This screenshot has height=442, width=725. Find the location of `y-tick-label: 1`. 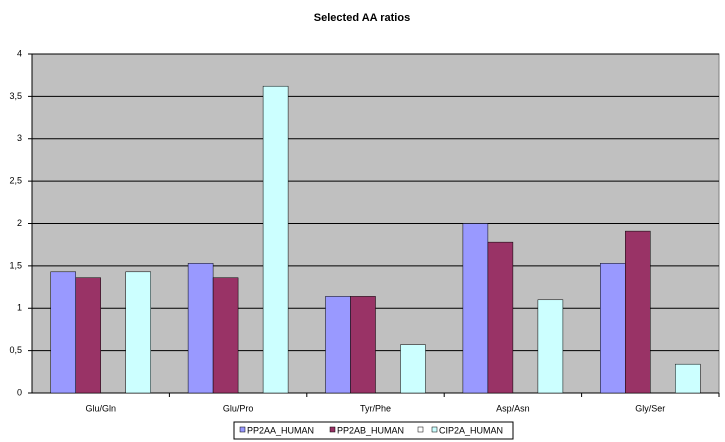

y-tick-label: 1 is located at coordinates (19, 308).